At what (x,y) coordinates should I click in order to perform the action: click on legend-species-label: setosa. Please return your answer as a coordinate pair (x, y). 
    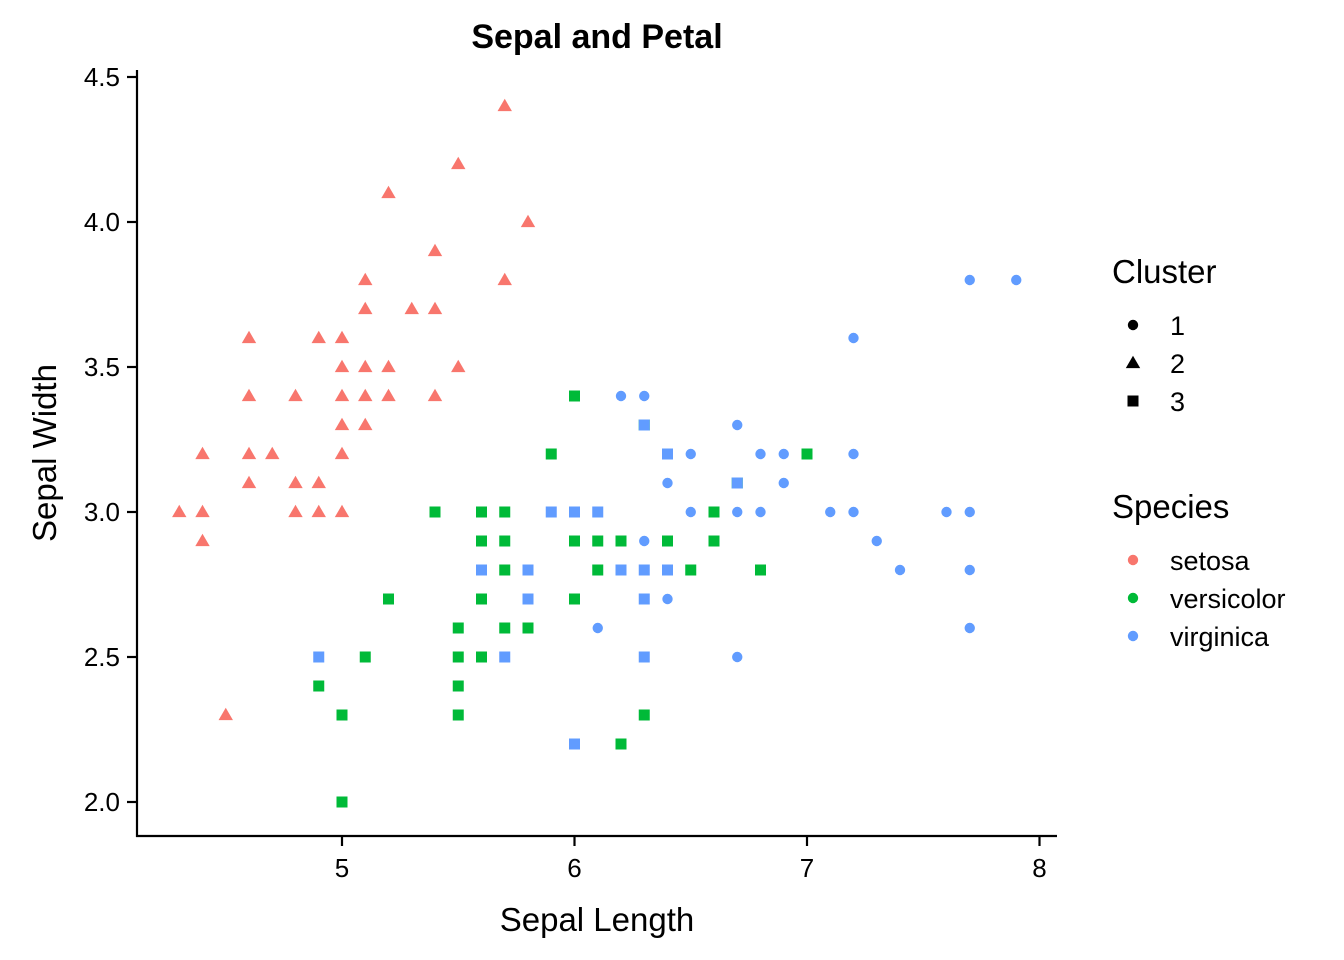
    Looking at the image, I should click on (1210, 561).